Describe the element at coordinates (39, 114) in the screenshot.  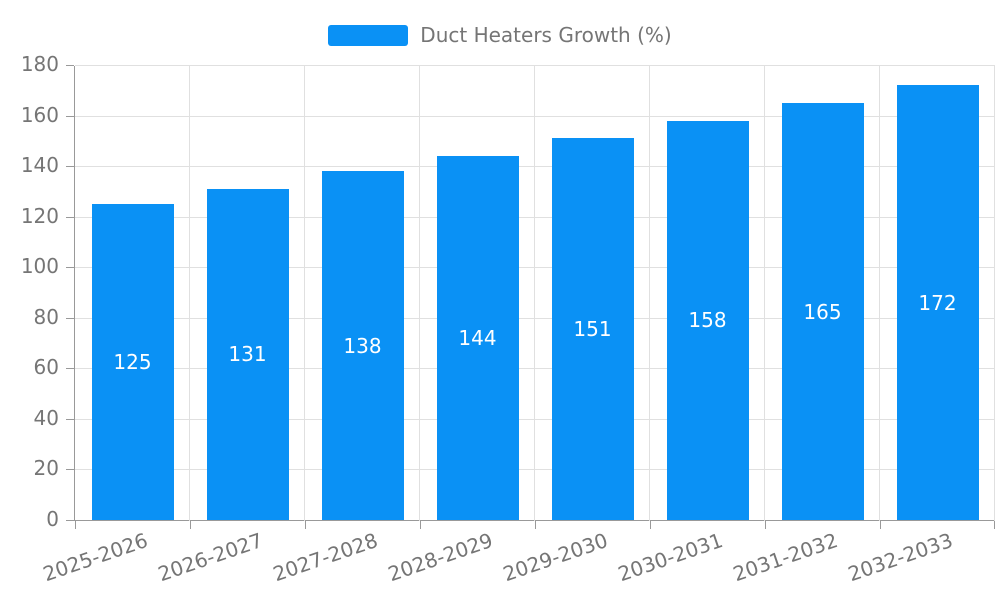
I see `y-axis-tick-label: 160` at that location.